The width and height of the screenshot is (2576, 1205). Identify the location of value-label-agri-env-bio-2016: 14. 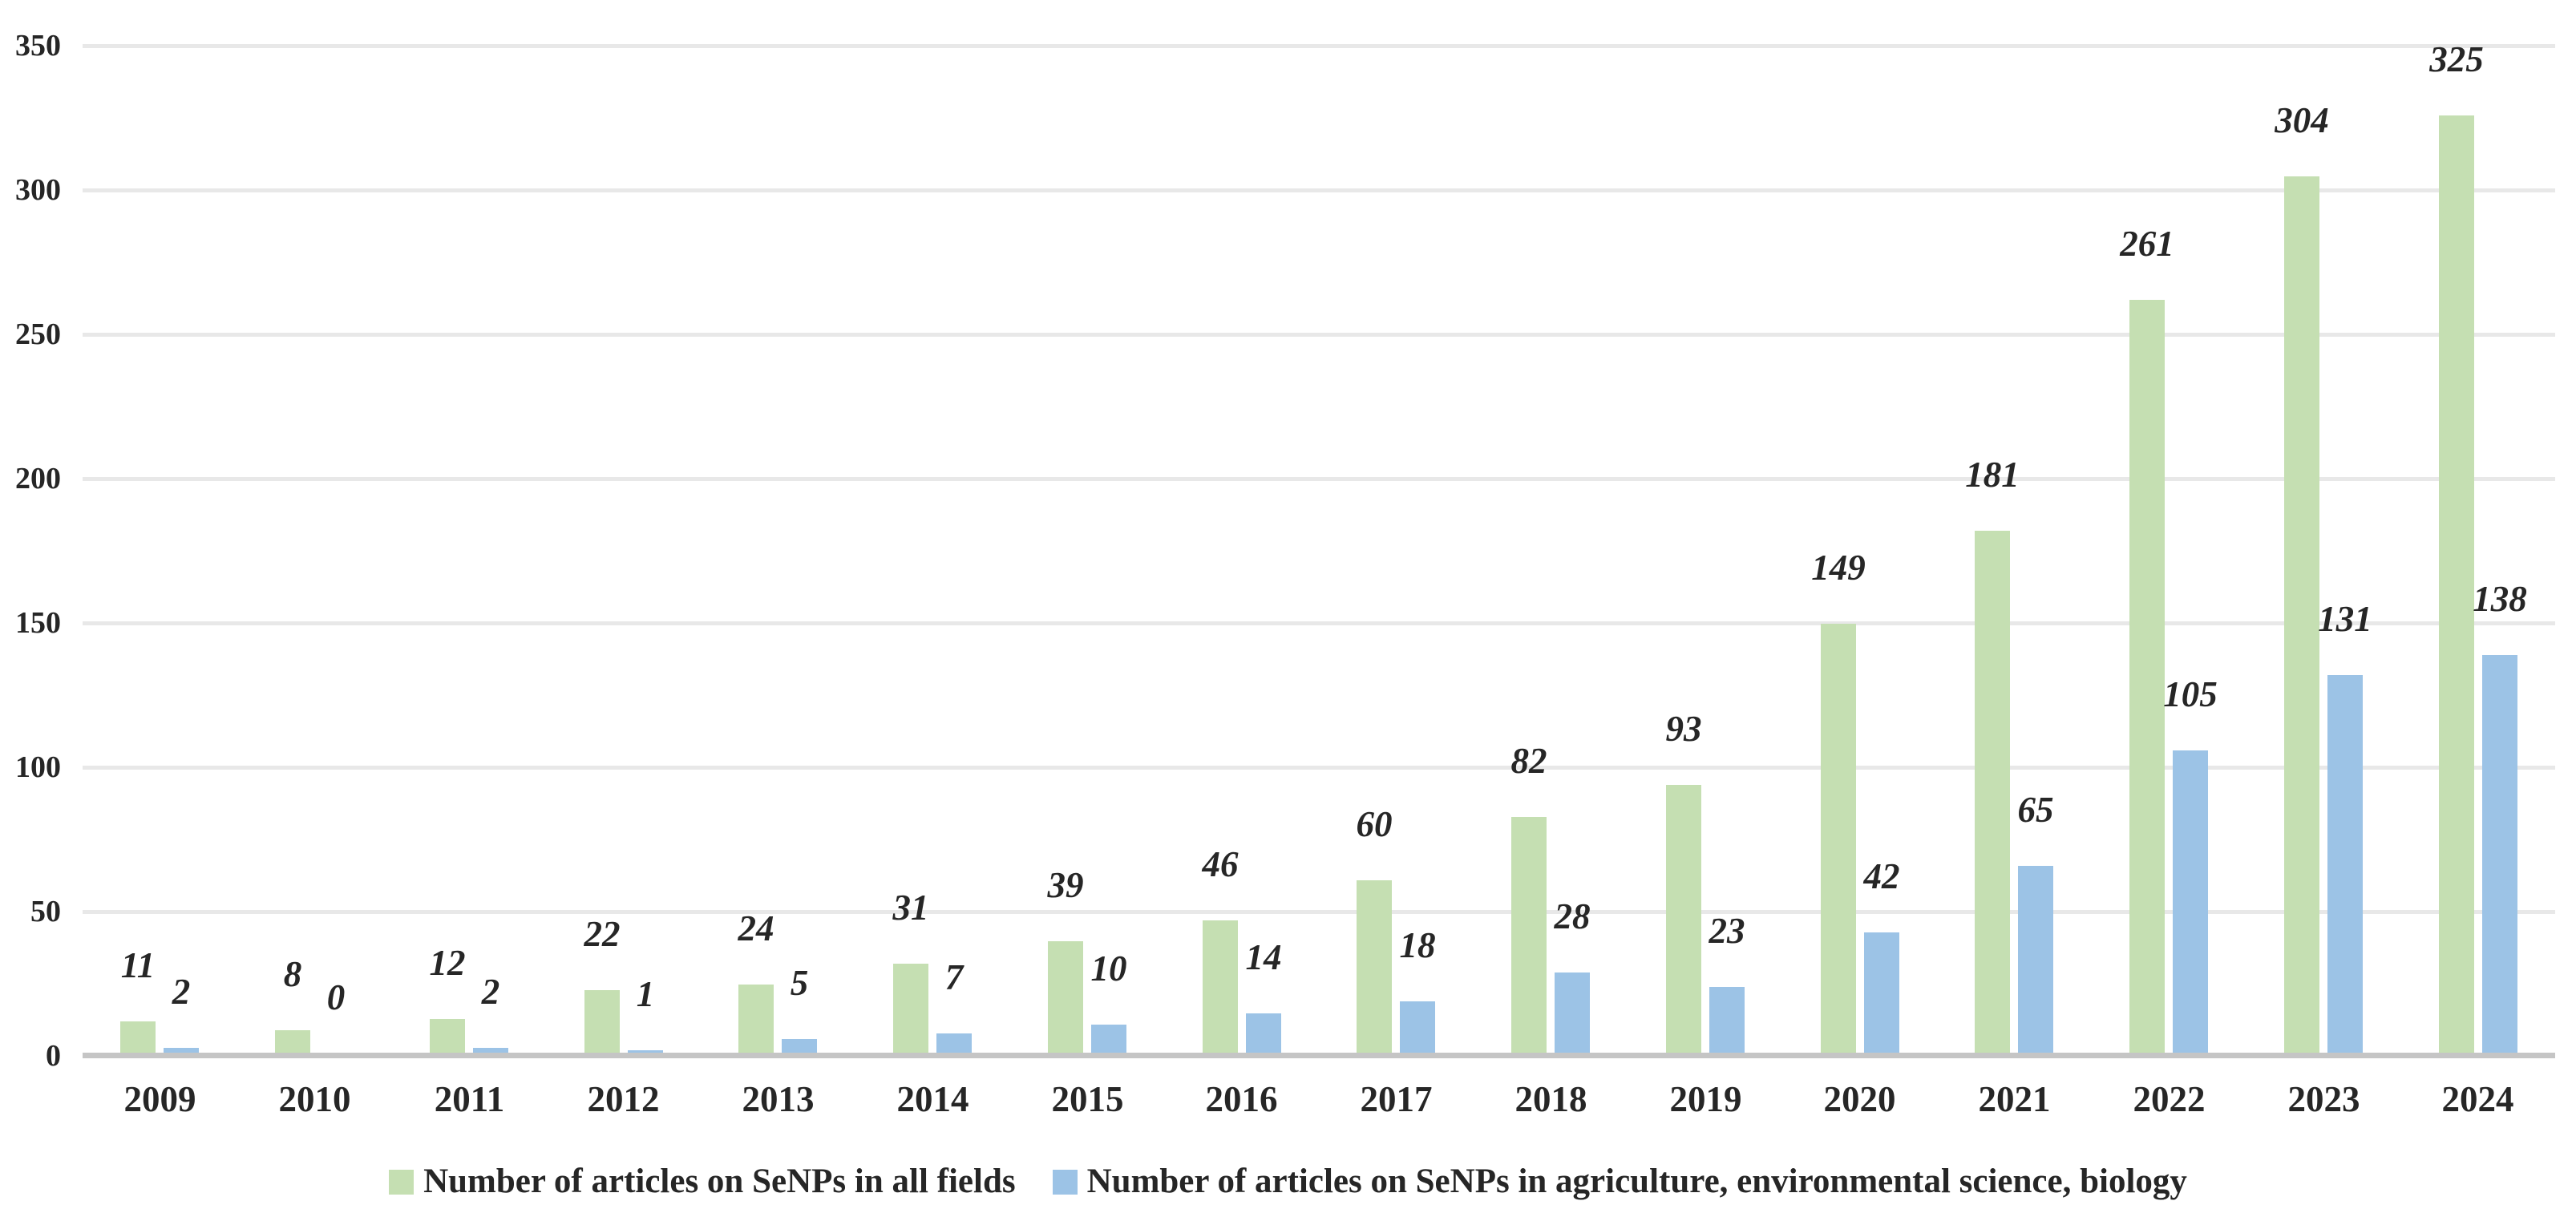
(1263, 957).